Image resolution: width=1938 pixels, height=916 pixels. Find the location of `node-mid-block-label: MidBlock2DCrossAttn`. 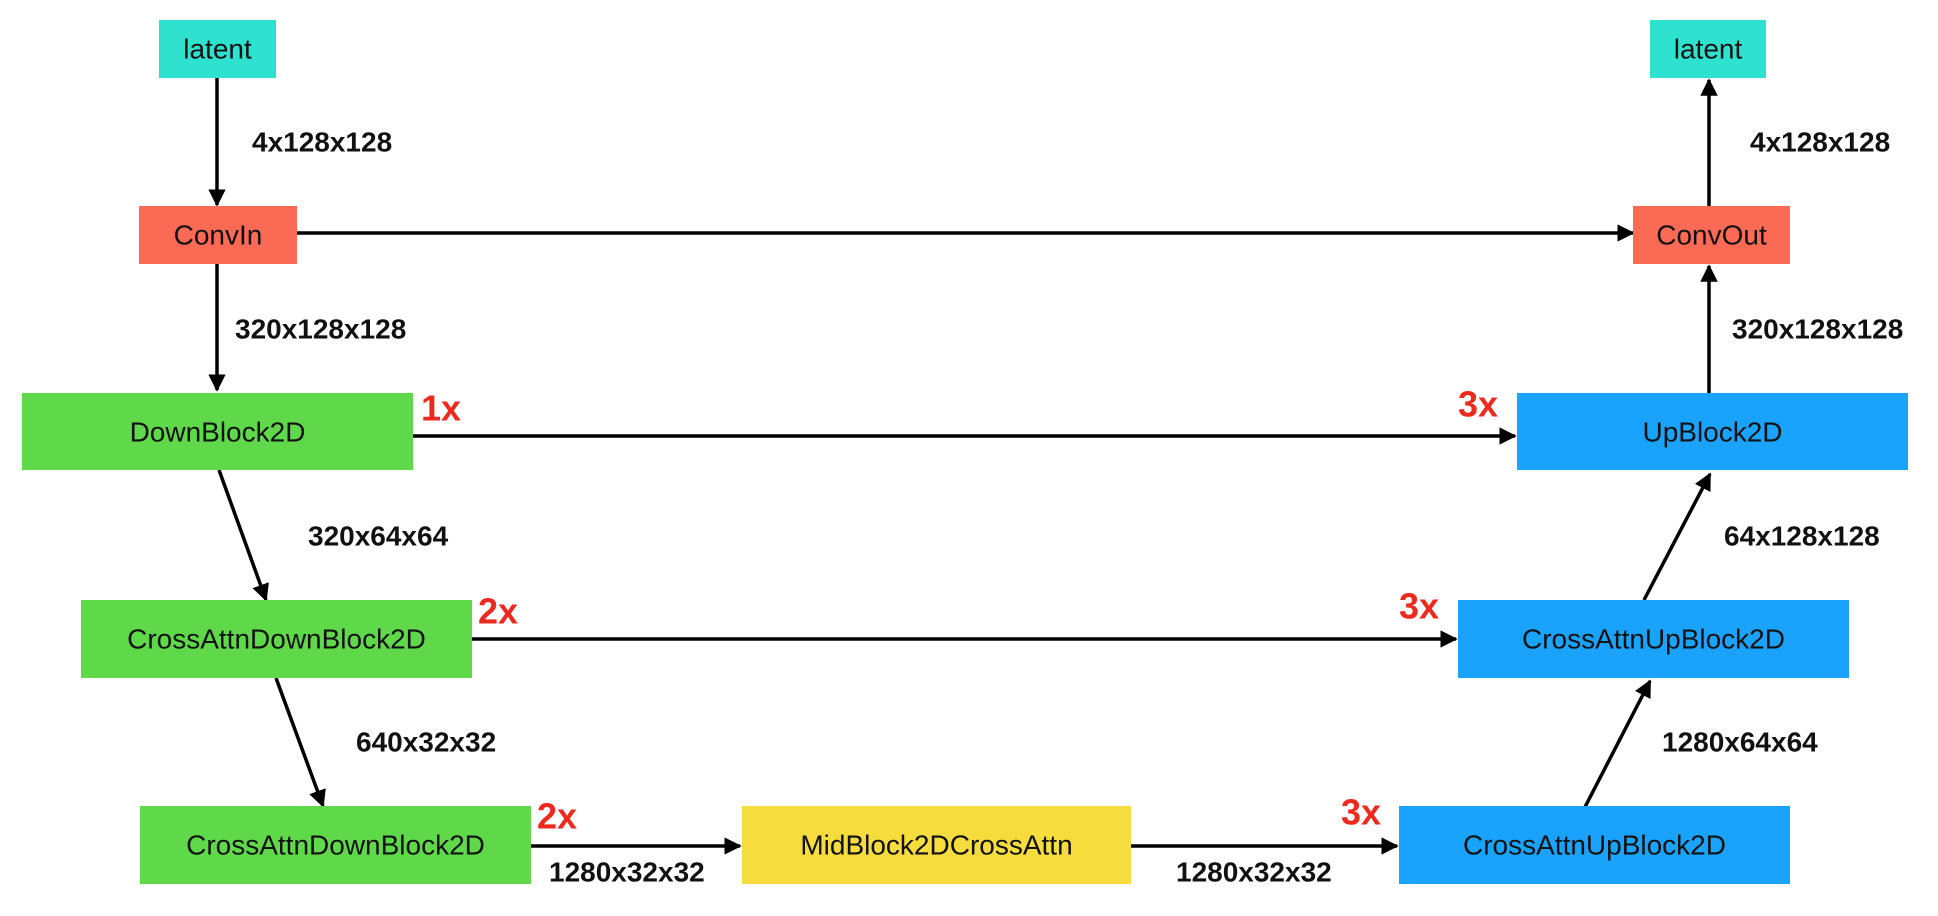

node-mid-block-label: MidBlock2DCrossAttn is located at coordinates (936, 845).